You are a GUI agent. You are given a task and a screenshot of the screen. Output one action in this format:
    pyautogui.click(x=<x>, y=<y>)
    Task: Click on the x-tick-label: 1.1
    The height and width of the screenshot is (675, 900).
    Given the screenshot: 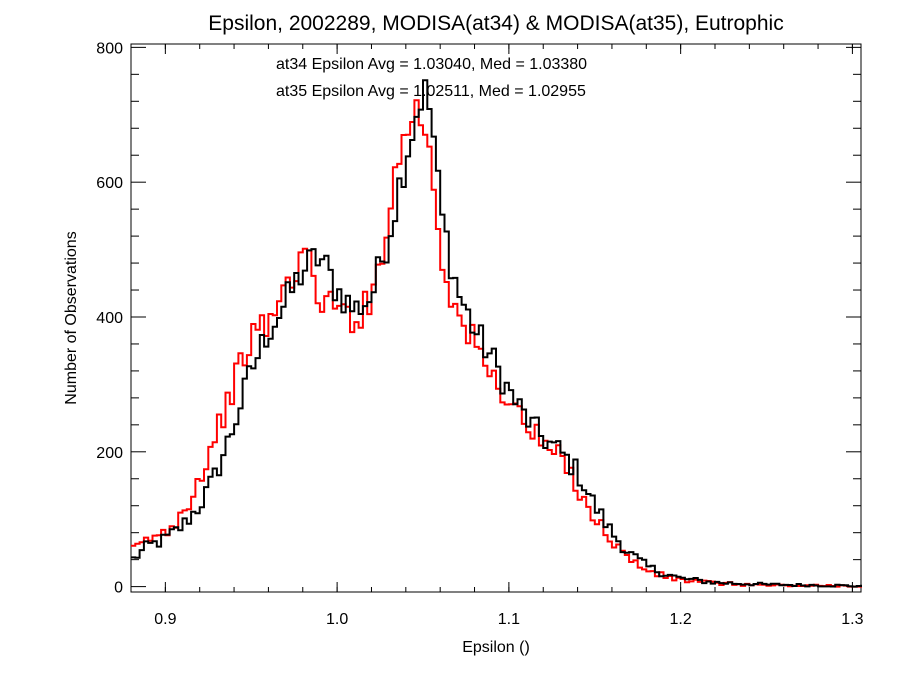 What is the action you would take?
    pyautogui.click(x=509, y=619)
    